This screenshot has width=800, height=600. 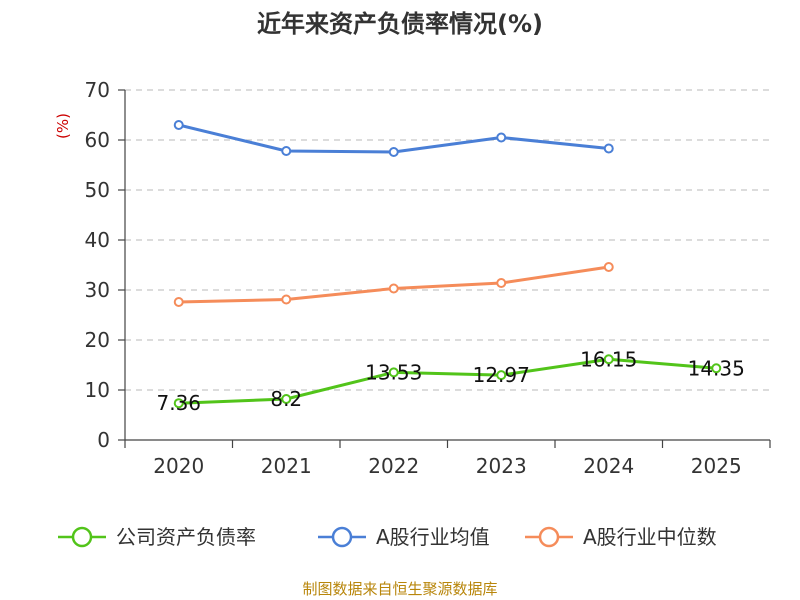 I want to click on data-label: 7.36, so click(x=178, y=403).